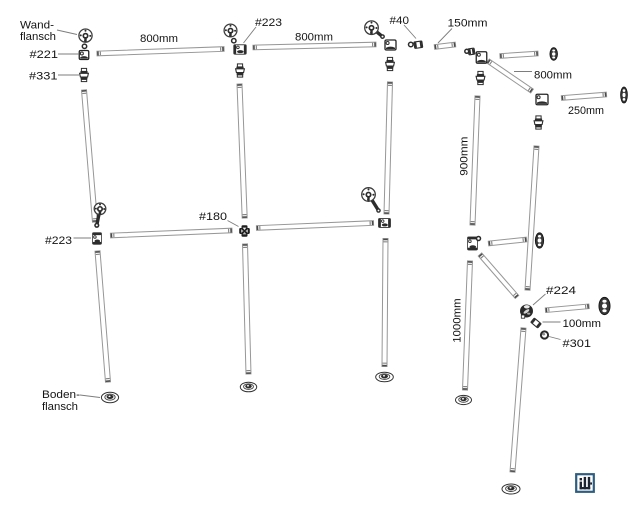  Describe the element at coordinates (577, 344) in the screenshot. I see `svg-text: #301` at that location.